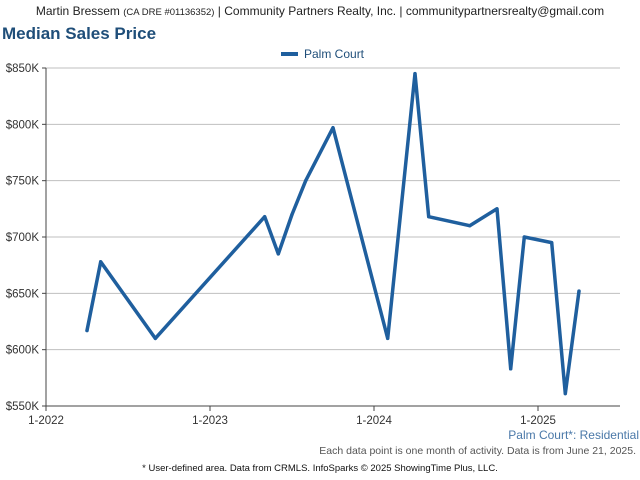  I want to click on x-tick-label: 1-2023, so click(210, 421).